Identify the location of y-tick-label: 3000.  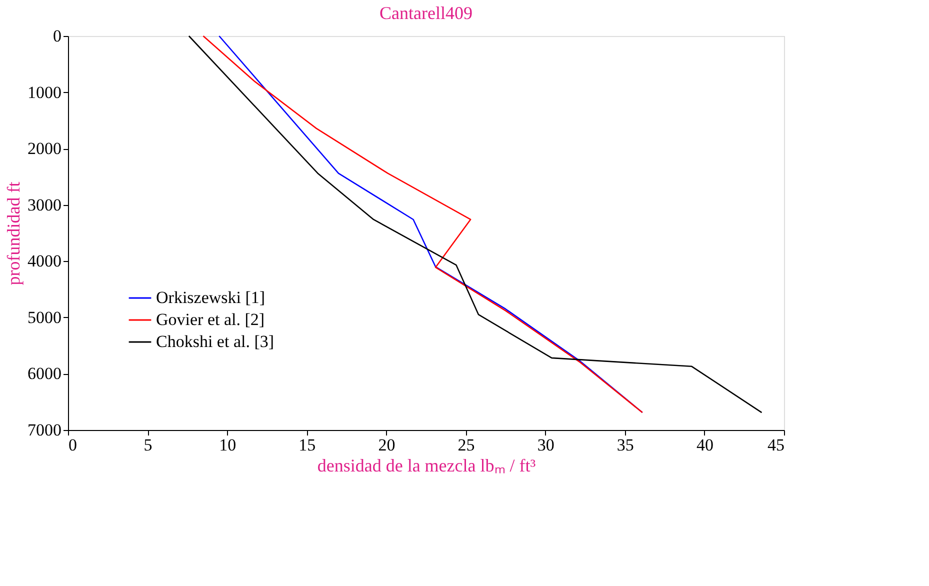
(45, 204).